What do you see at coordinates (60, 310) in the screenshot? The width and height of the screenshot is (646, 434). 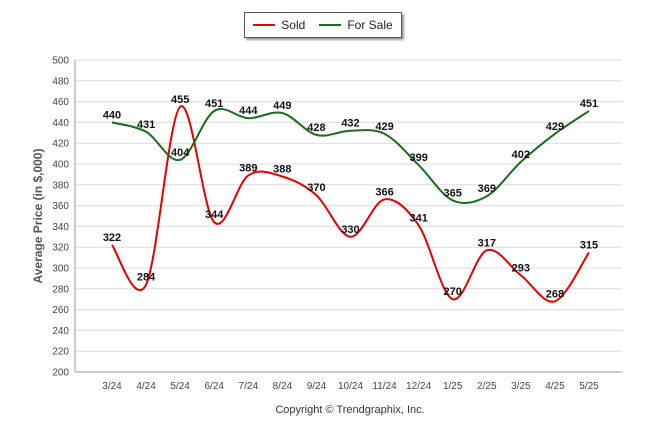 I see `y-tick-label: 260` at bounding box center [60, 310].